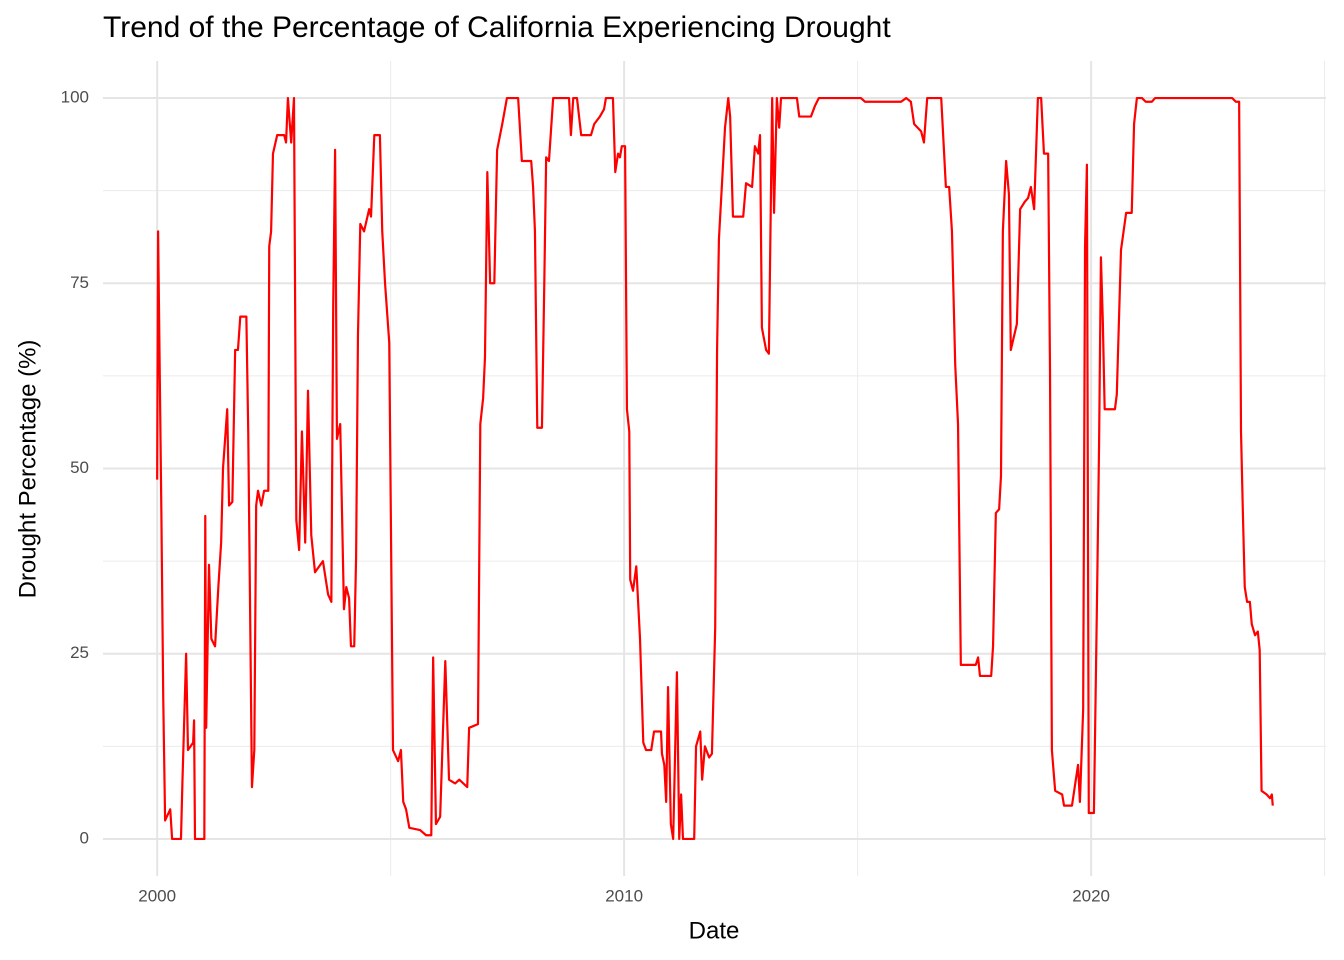 The width and height of the screenshot is (1344, 960). I want to click on x-axis-title: Date, so click(714, 930).